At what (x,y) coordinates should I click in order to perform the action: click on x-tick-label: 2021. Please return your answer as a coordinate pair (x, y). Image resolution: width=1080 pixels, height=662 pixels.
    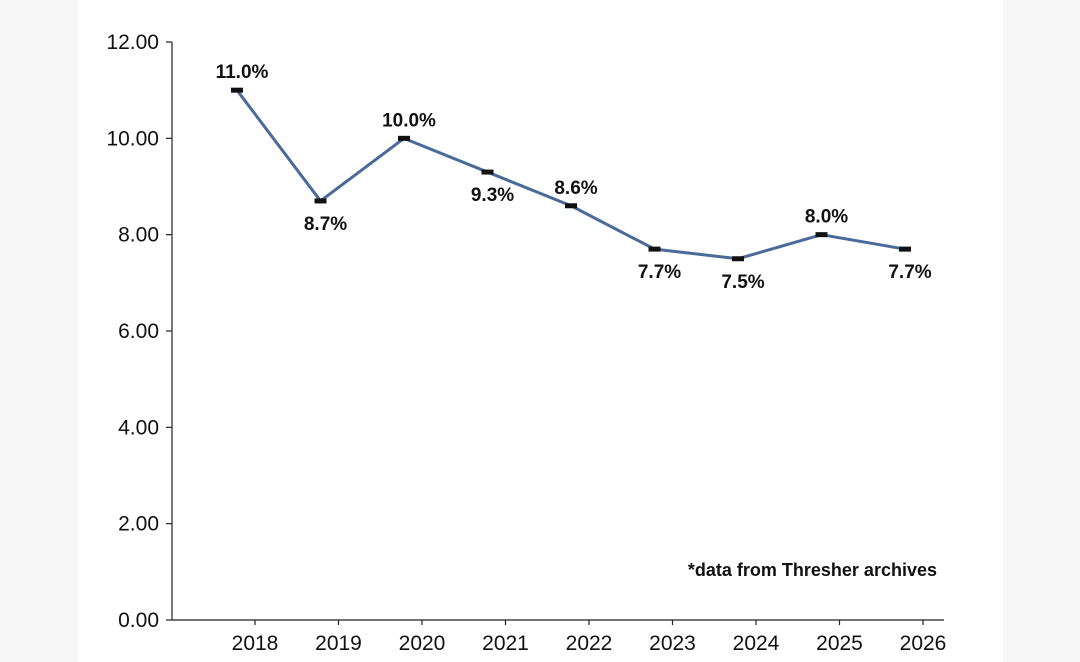
    Looking at the image, I should click on (505, 643).